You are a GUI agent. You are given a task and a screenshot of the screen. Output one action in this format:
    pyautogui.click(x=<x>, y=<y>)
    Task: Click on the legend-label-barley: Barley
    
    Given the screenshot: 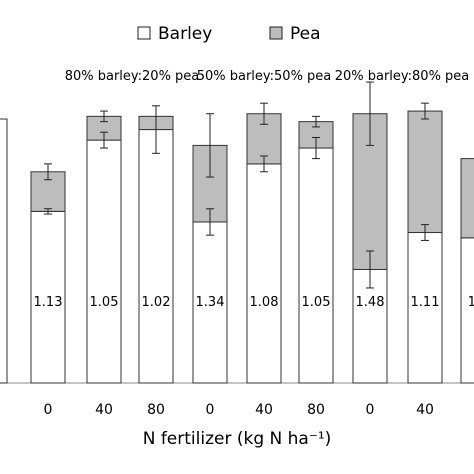 What is the action you would take?
    pyautogui.click(x=185, y=34)
    